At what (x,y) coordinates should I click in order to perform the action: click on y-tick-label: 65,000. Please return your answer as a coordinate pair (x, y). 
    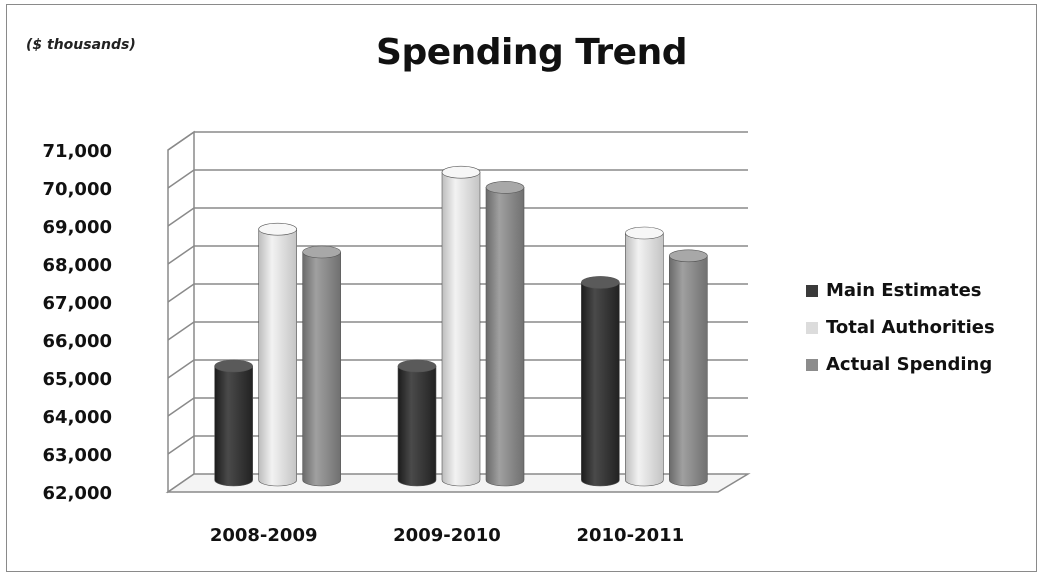
    Looking at the image, I should click on (77, 379).